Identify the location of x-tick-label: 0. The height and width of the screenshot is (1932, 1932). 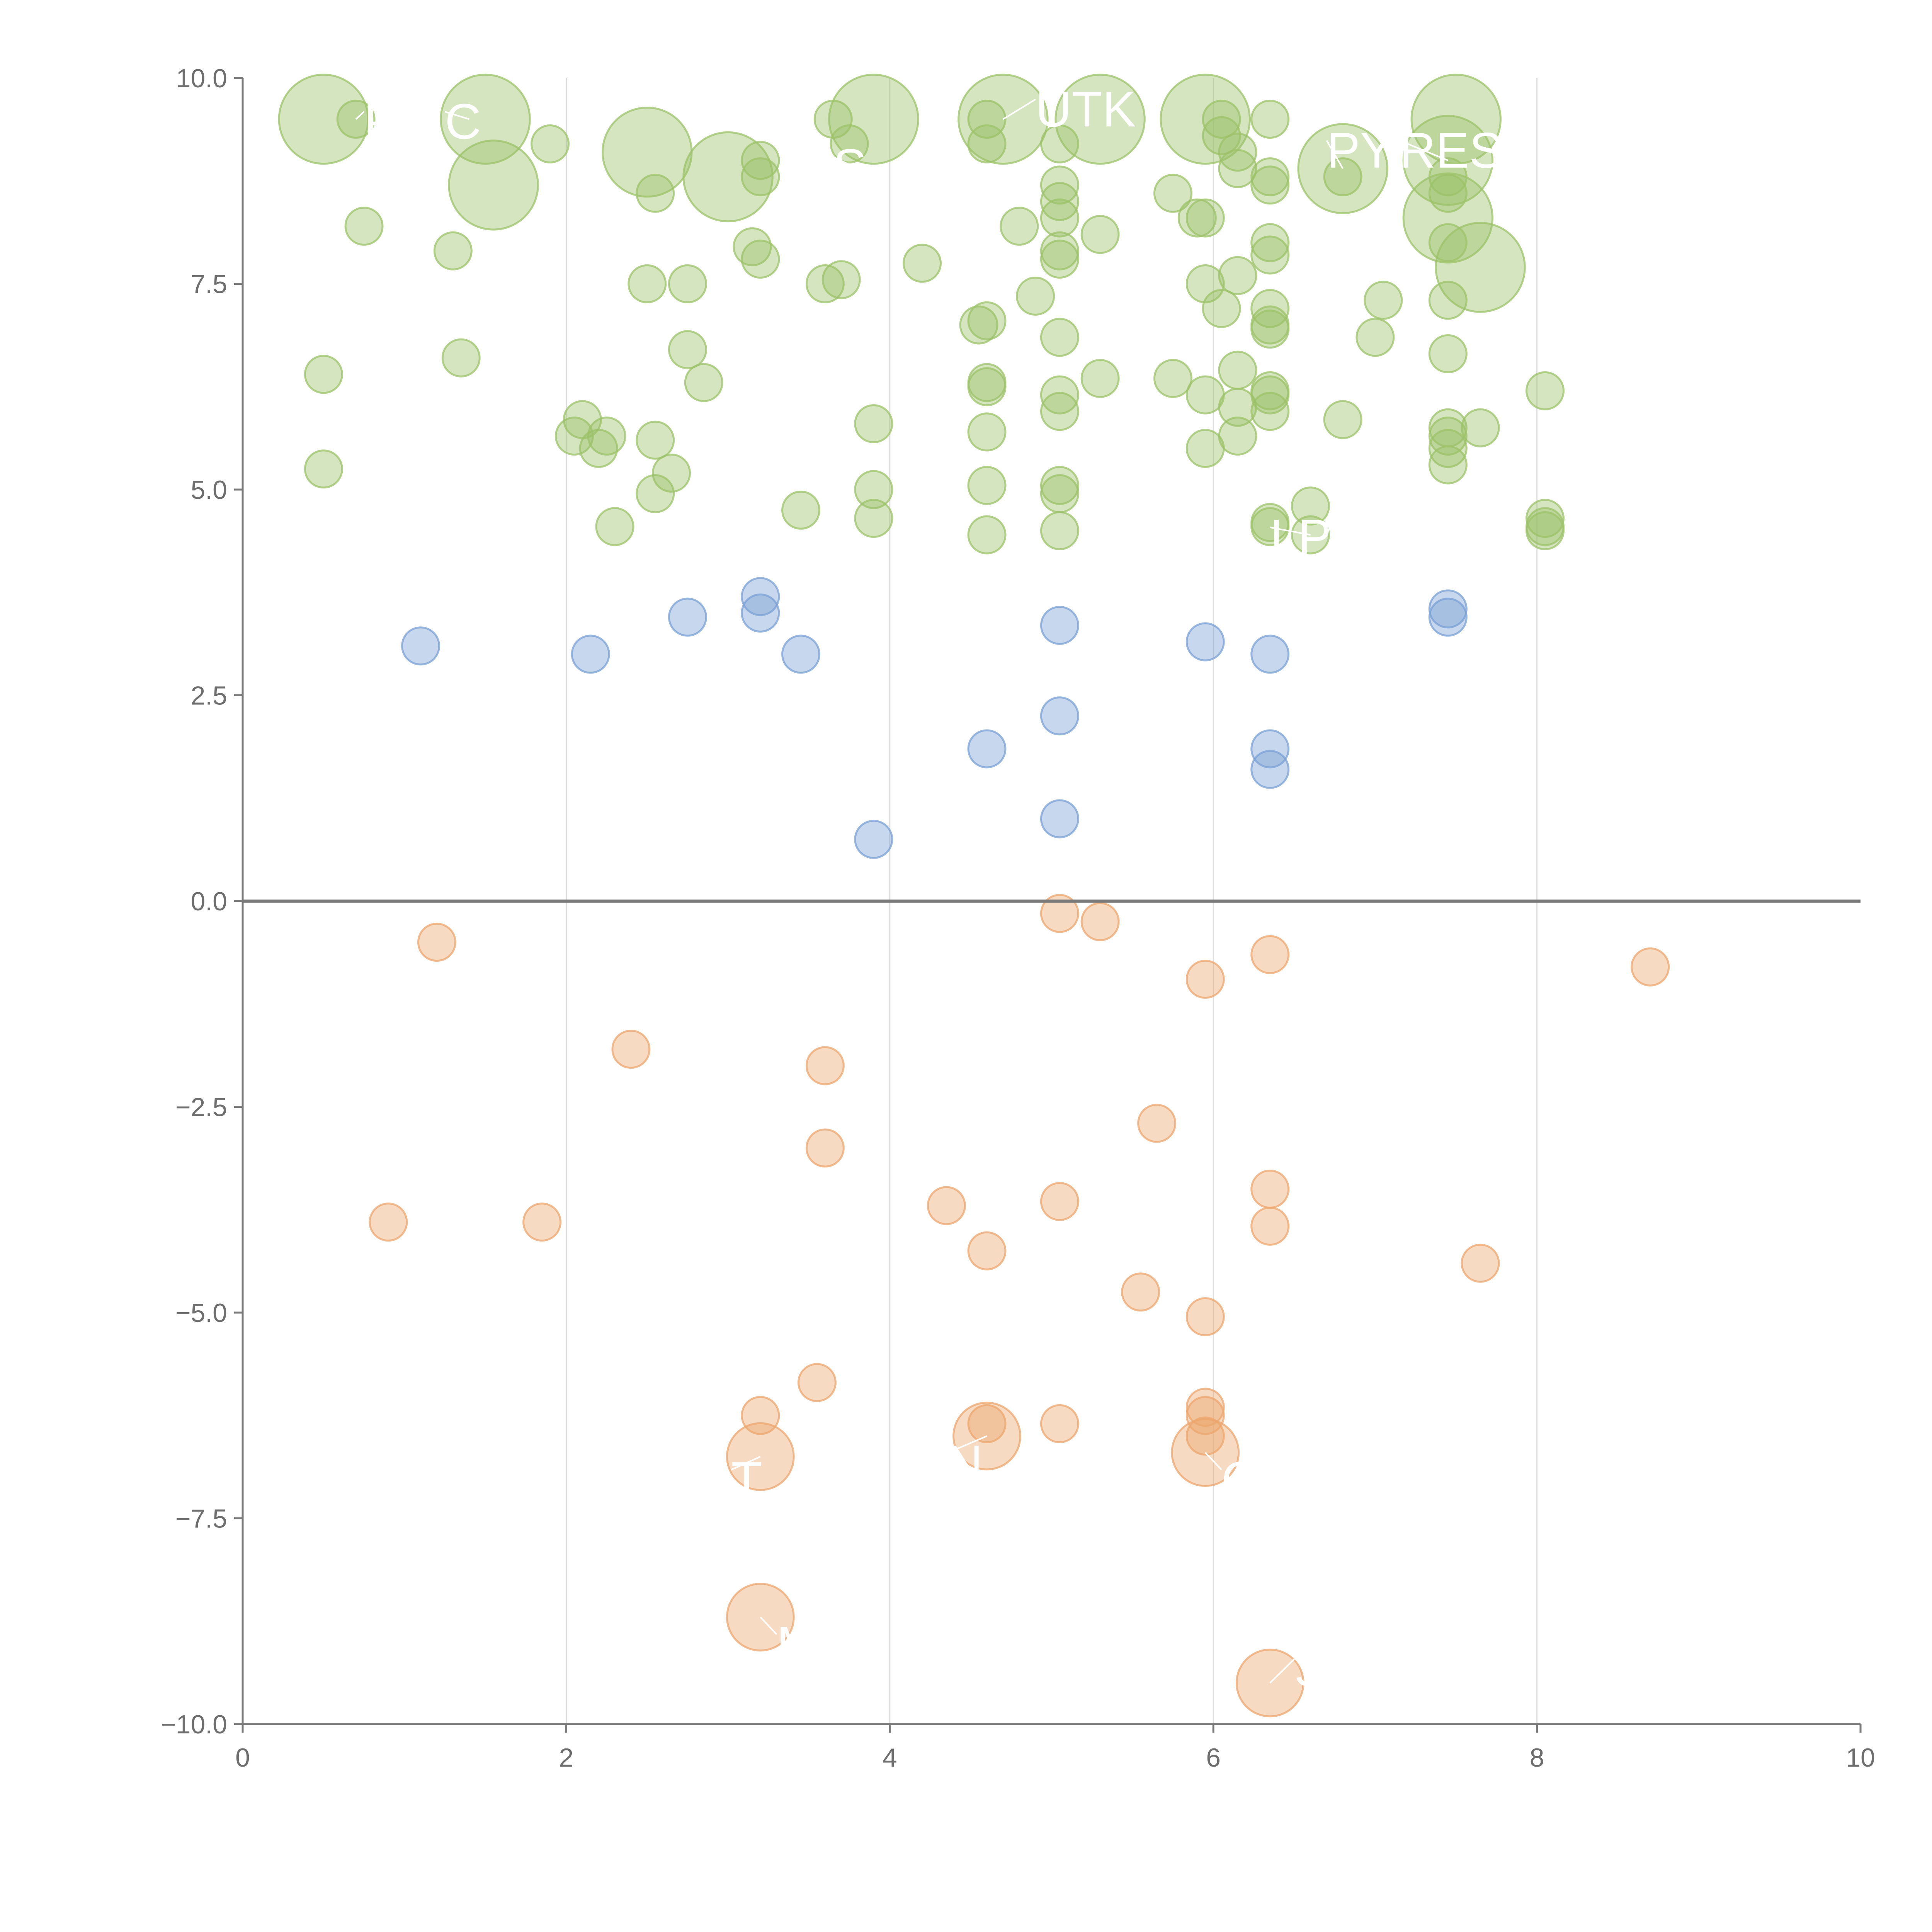
(243, 1757).